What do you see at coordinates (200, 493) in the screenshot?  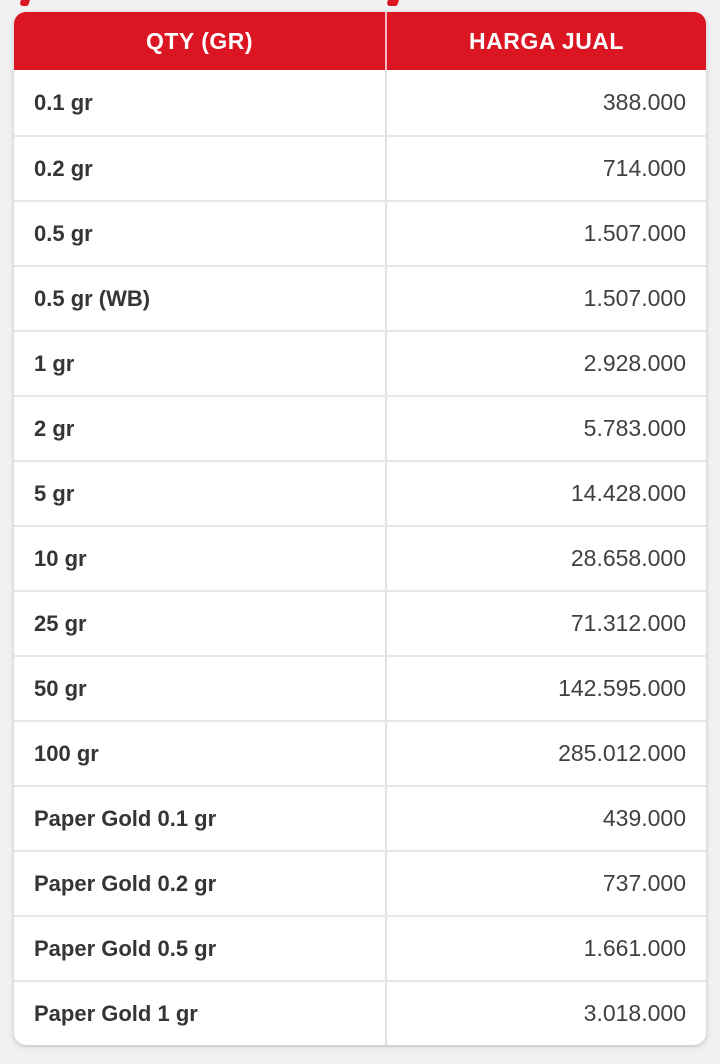 I see `qty-cell: 5 gr` at bounding box center [200, 493].